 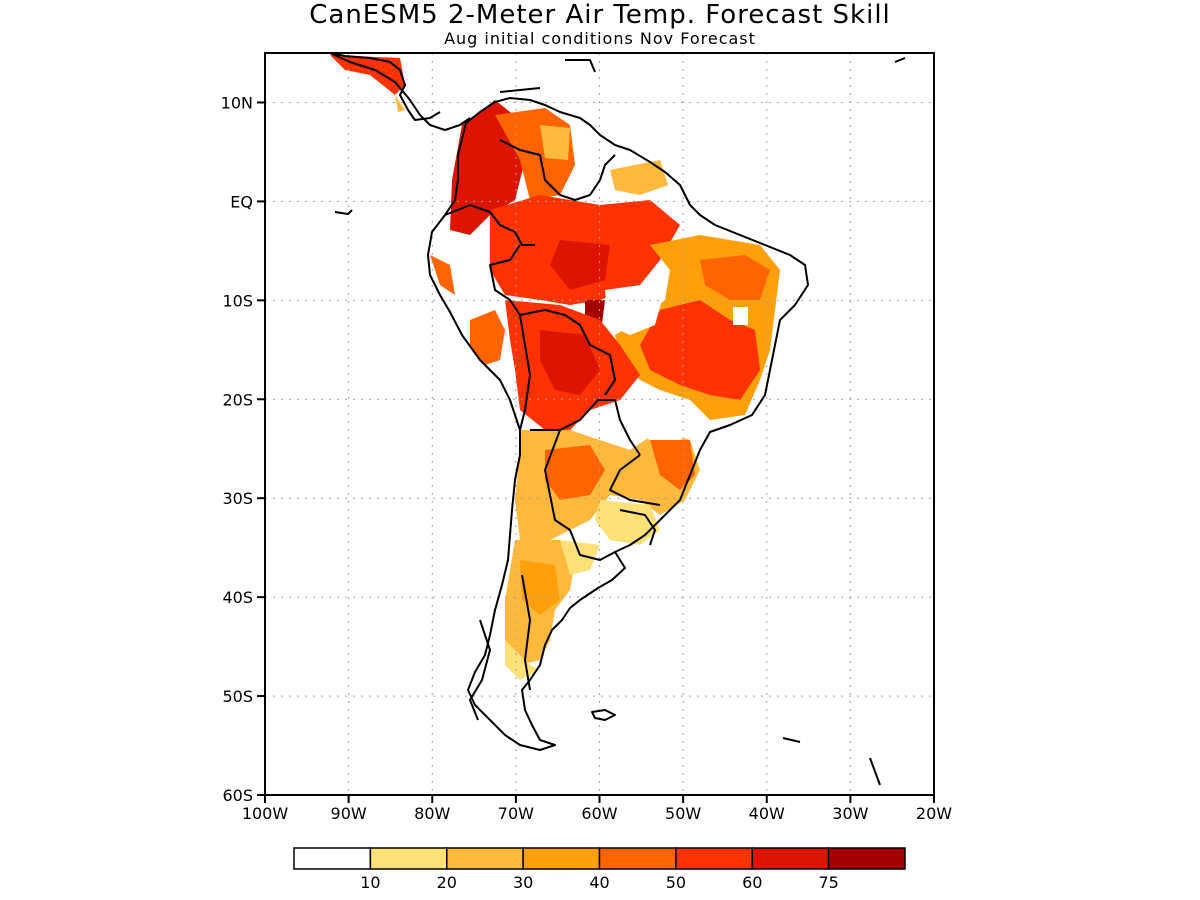 What do you see at coordinates (237, 696) in the screenshot?
I see `lat-tick-label: 50S` at bounding box center [237, 696].